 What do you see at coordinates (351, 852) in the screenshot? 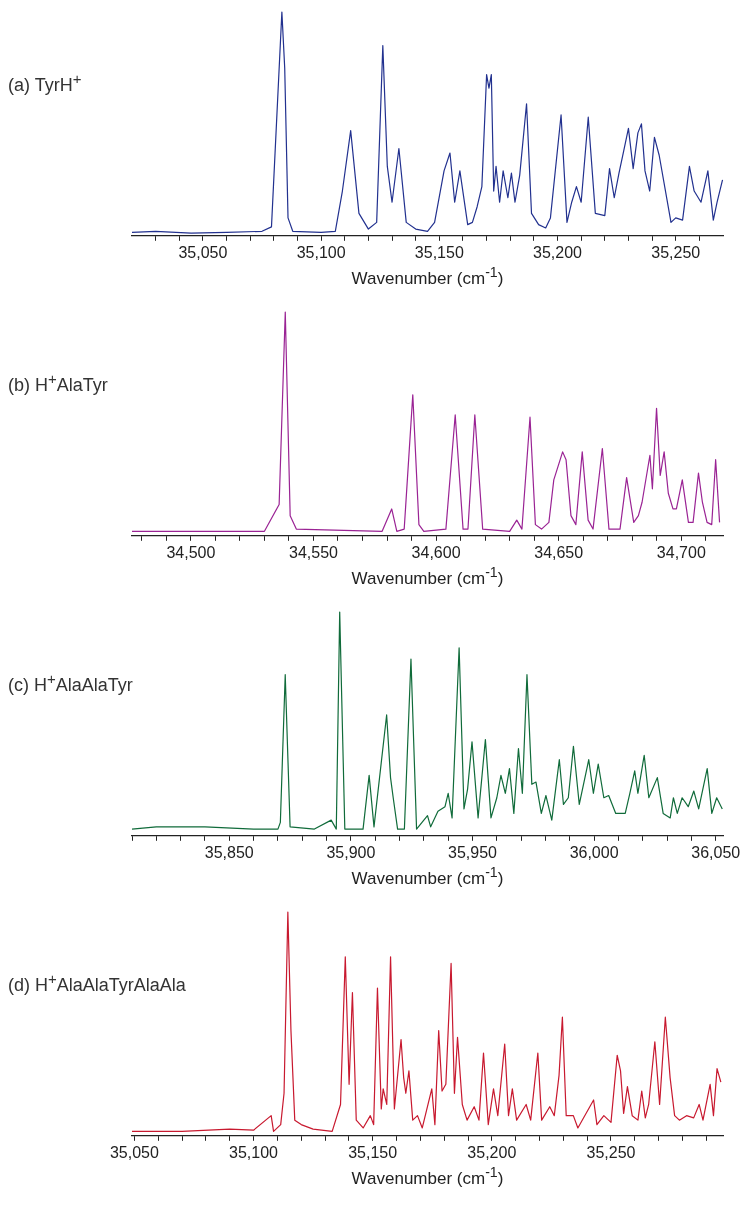
I see `x-tick-label: 35,900` at bounding box center [351, 852].